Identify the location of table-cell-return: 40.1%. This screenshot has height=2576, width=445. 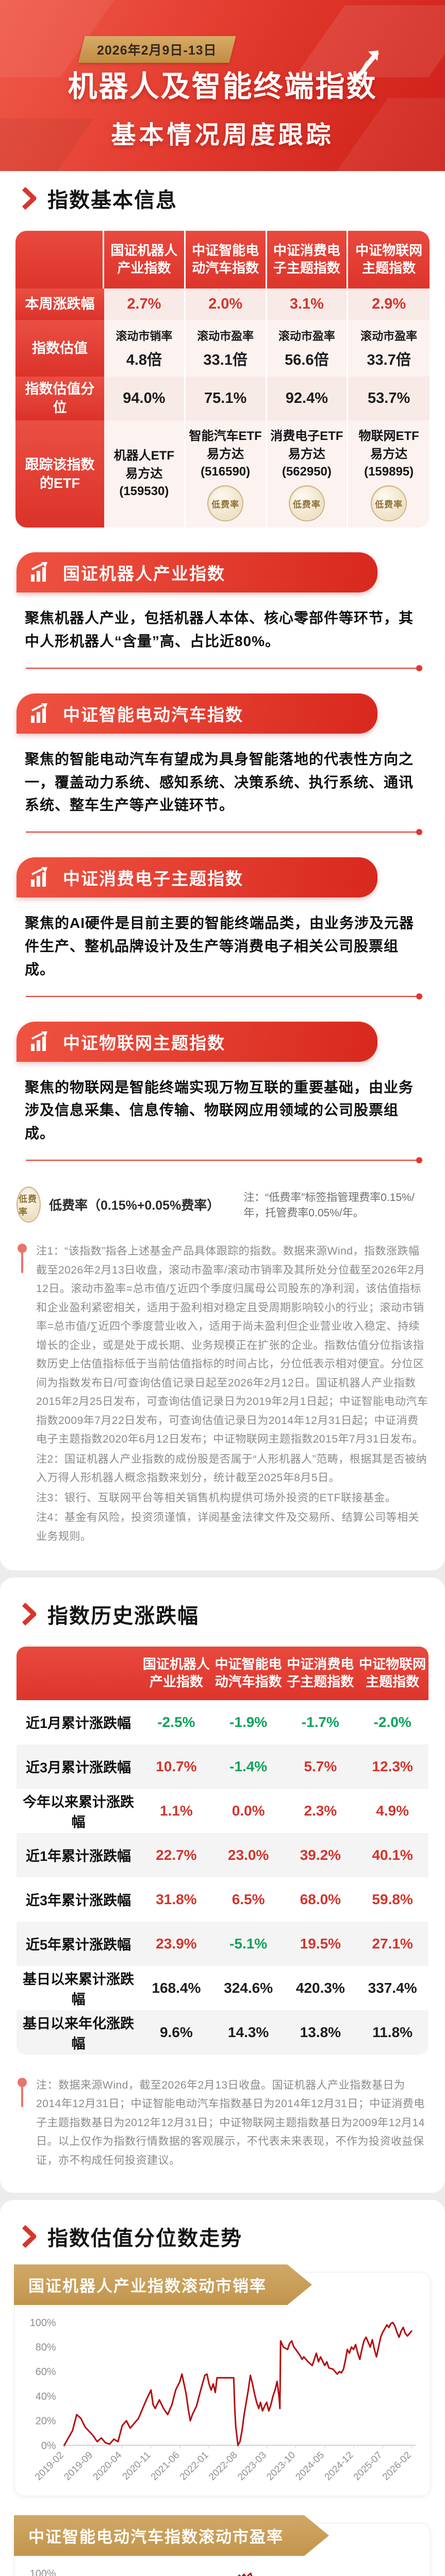
(392, 1855).